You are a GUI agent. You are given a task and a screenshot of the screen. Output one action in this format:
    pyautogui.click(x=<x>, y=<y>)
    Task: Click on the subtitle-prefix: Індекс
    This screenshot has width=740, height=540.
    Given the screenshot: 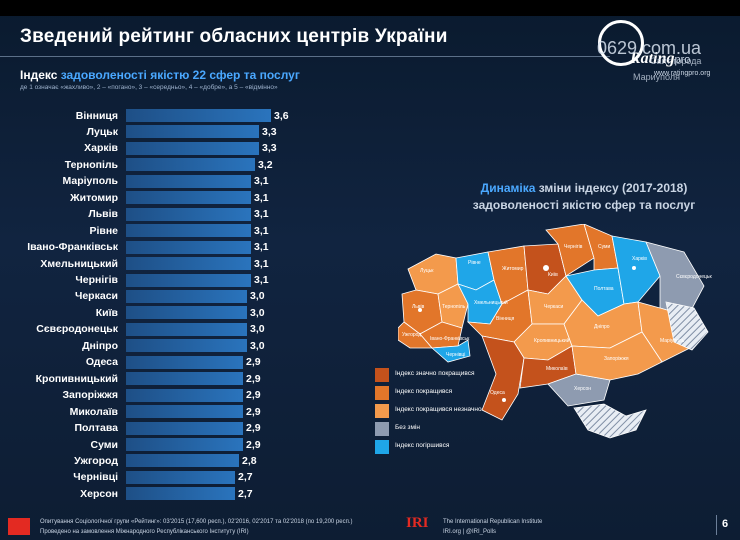 What is the action you would take?
    pyautogui.click(x=39, y=75)
    